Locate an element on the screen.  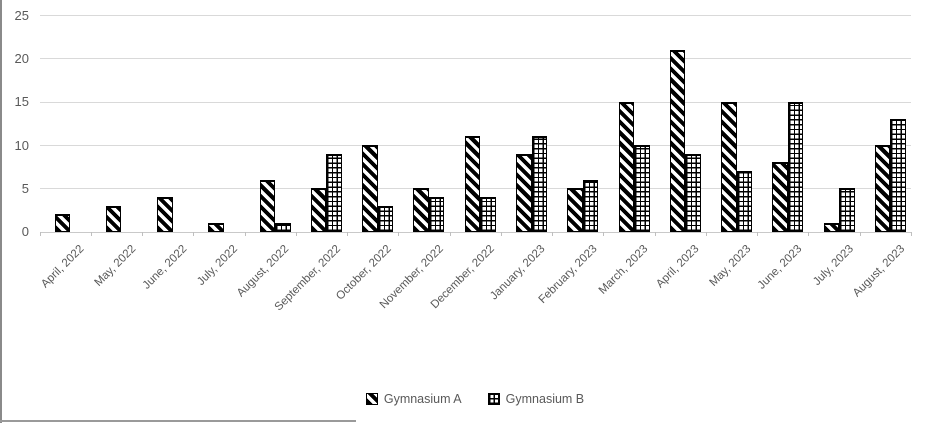
diagonal-stripe-swatch-icon is located at coordinates (371, 399).